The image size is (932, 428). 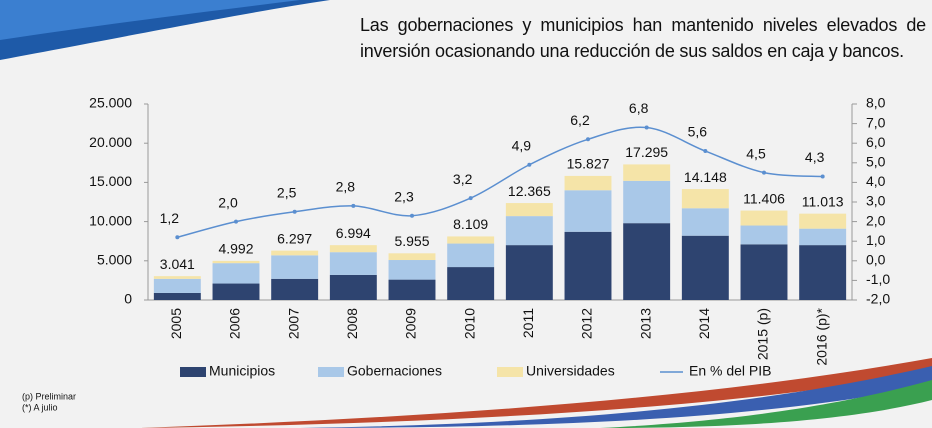 What do you see at coordinates (698, 132) in the screenshot?
I see `line-label: 5,6` at bounding box center [698, 132].